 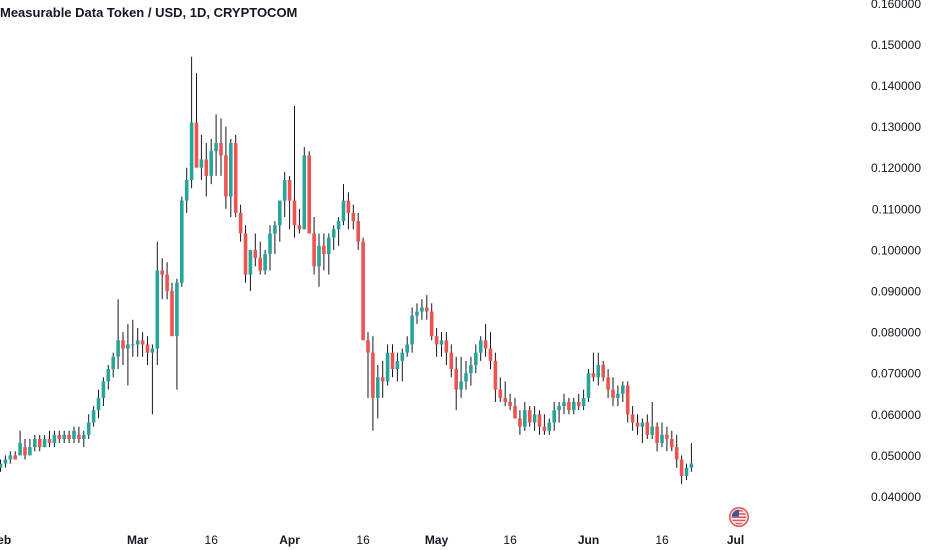 I want to click on time-axis: Feb Mar 16 Apr 16 May 16 Jun 16 Jul, so click(x=372, y=540).